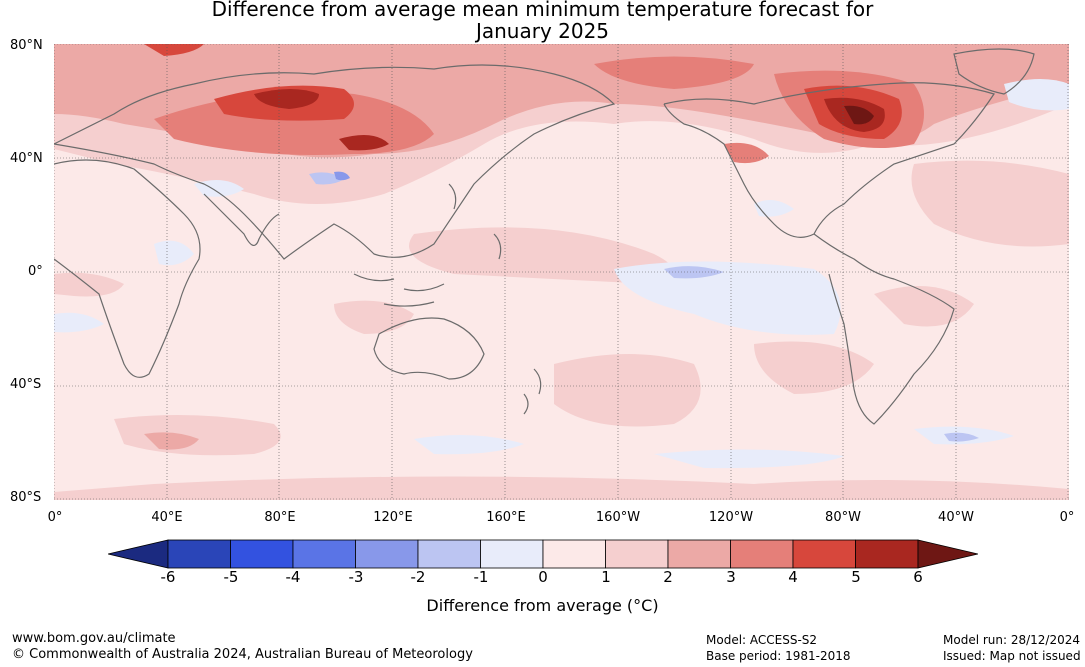 The height and width of the screenshot is (667, 1085). Describe the element at coordinates (1067, 517) in the screenshot. I see `lon-label-0-east: 0°` at that location.